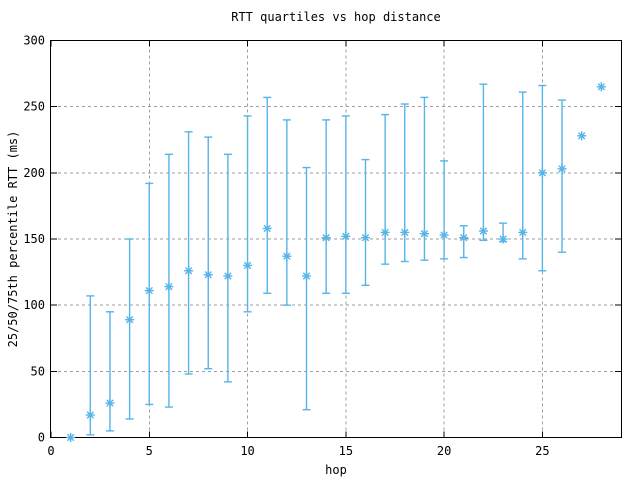 The width and height of the screenshot is (640, 480). Describe the element at coordinates (34, 107) in the screenshot. I see `y-tick-label-250: 250` at that location.